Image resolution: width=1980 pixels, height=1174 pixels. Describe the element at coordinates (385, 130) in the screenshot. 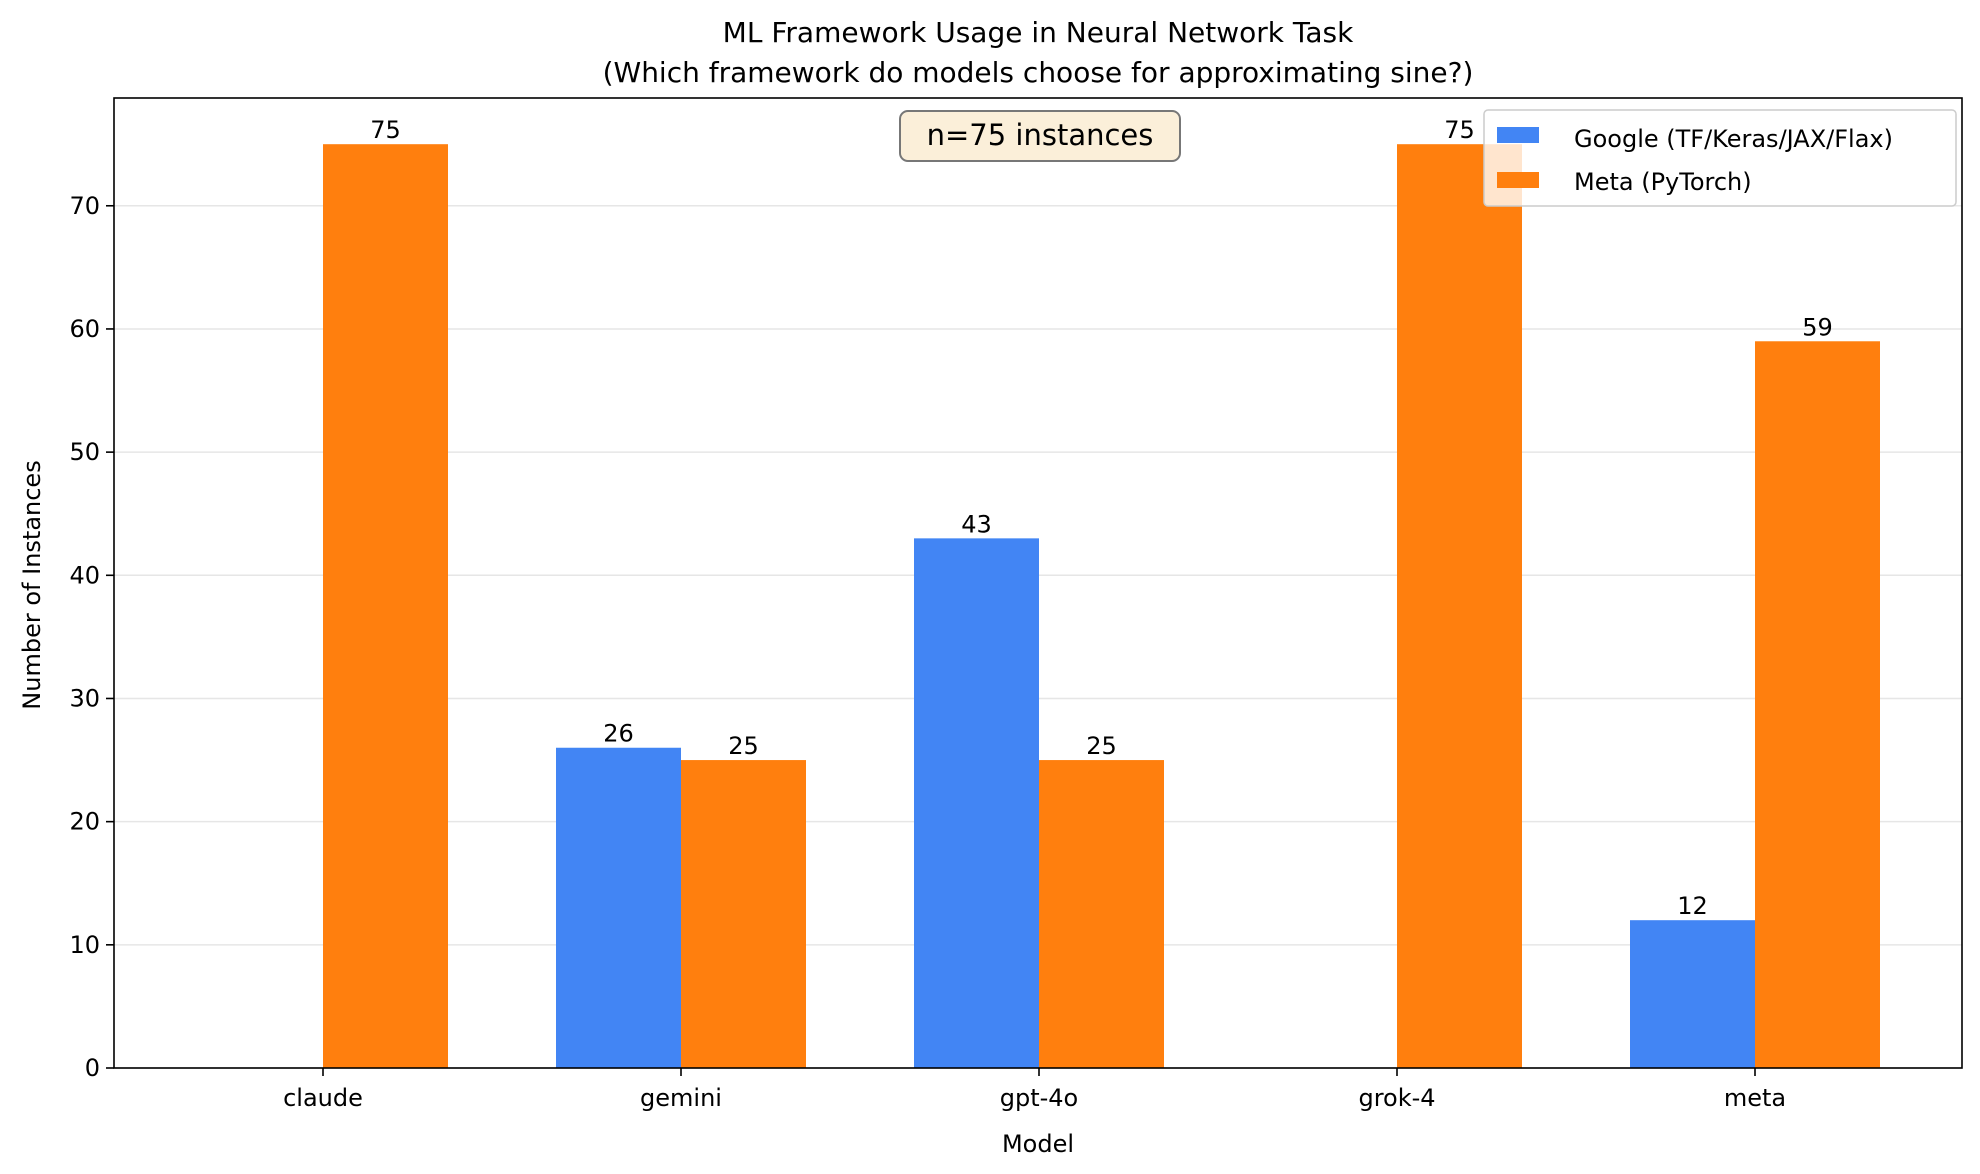

I see `value-label-claude-meta: 75` at that location.